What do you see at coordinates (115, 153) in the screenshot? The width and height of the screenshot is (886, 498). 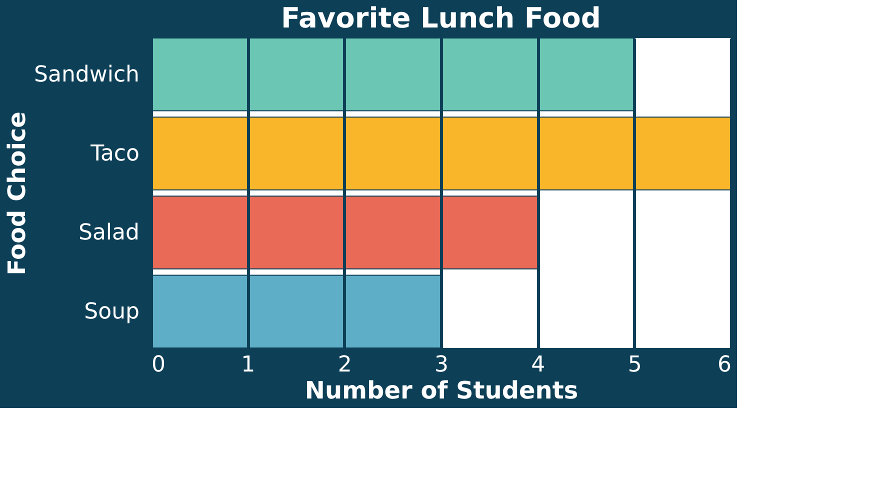 I see `y-tick-label: Taco` at bounding box center [115, 153].